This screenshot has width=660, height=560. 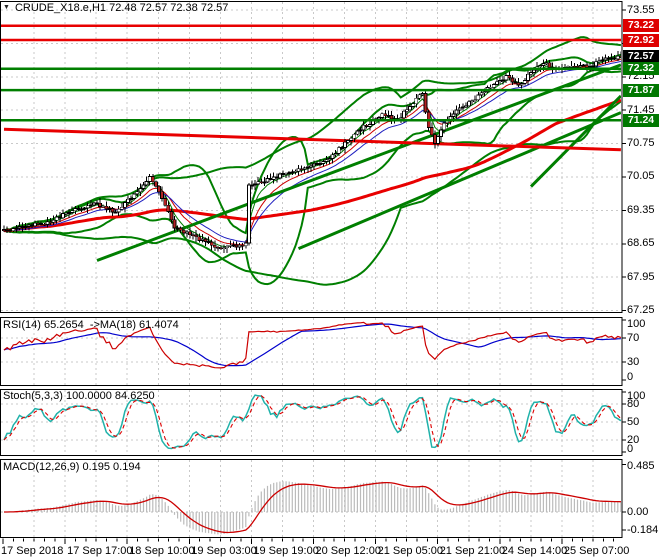 I want to click on price-label-box: 71.24, so click(x=641, y=120).